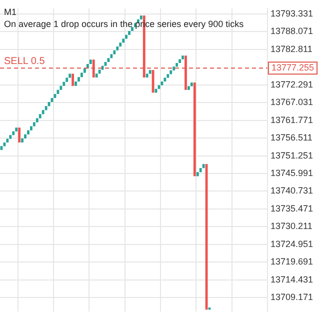  Describe the element at coordinates (291, 226) in the screenshot. I see `y-tick-label: 13730.211` at that location.